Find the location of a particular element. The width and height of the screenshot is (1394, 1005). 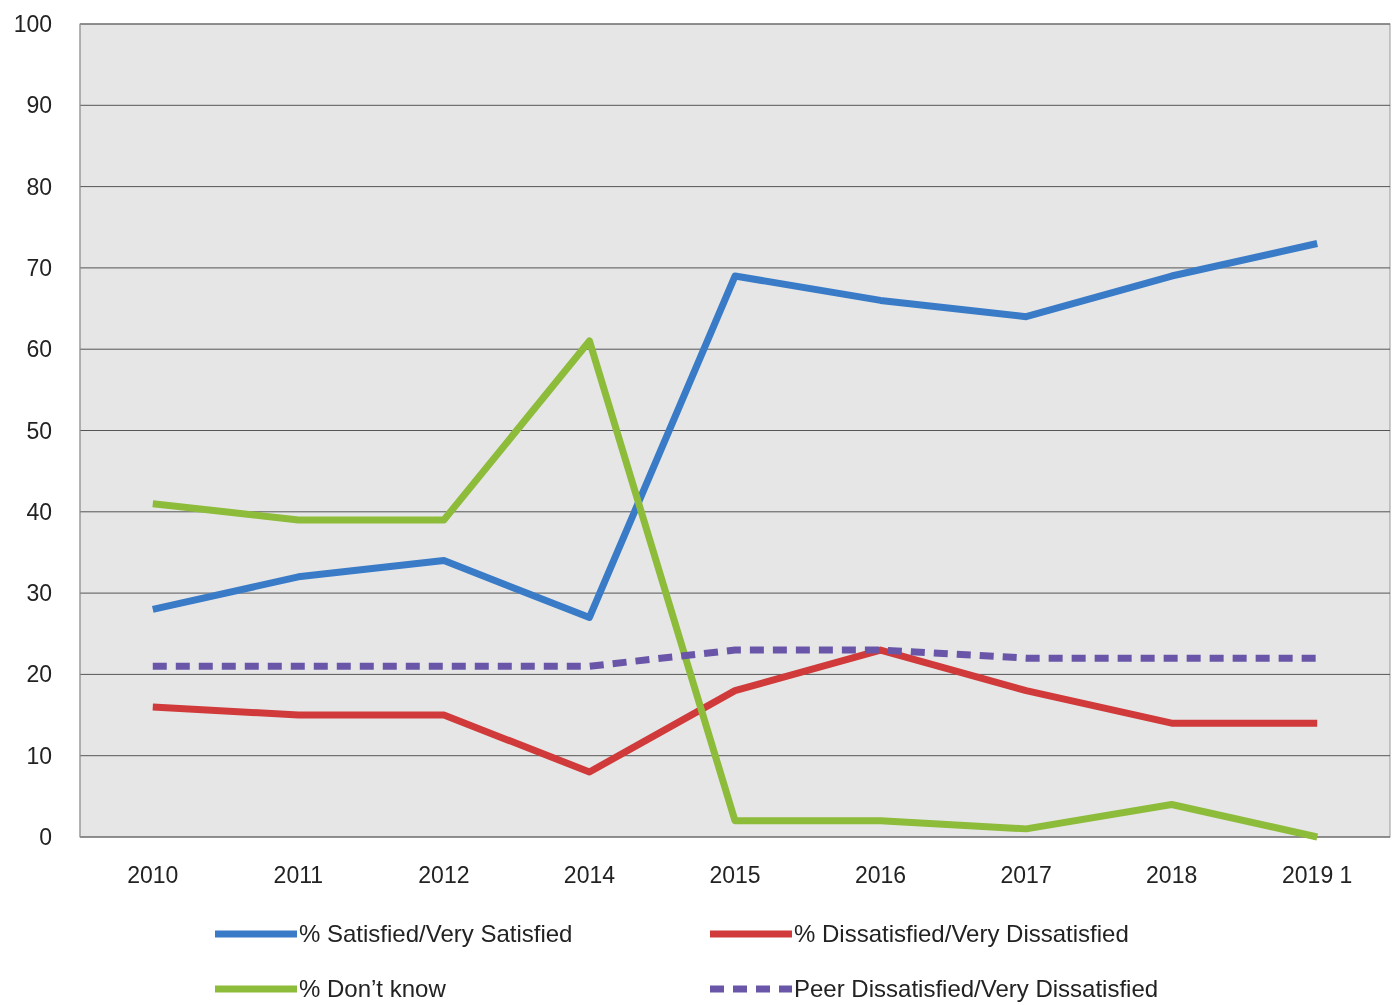

y-tick-label: 80 is located at coordinates (39, 186).